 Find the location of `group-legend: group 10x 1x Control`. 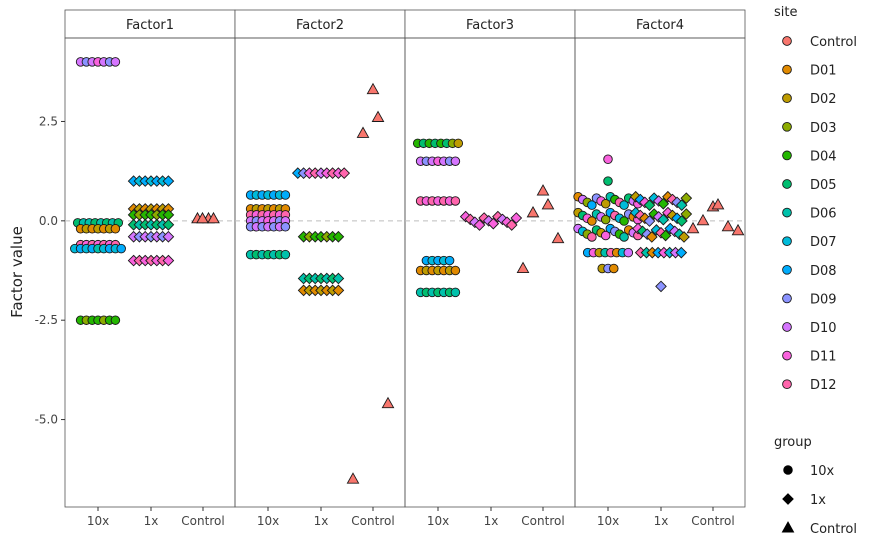

group-legend: group 10x 1x Control is located at coordinates (815, 486).